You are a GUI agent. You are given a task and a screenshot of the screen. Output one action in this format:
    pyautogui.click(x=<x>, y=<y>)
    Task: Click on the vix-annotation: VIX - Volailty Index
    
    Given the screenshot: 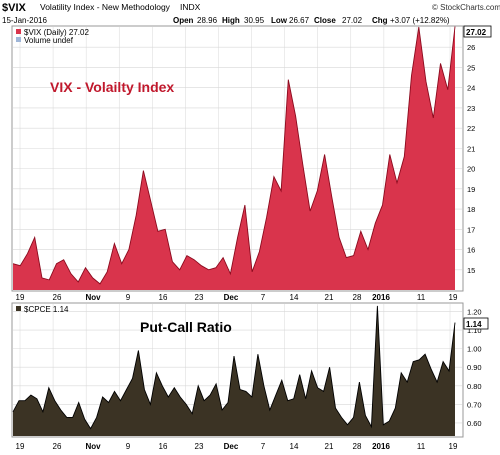 What is the action you would take?
    pyautogui.click(x=112, y=87)
    